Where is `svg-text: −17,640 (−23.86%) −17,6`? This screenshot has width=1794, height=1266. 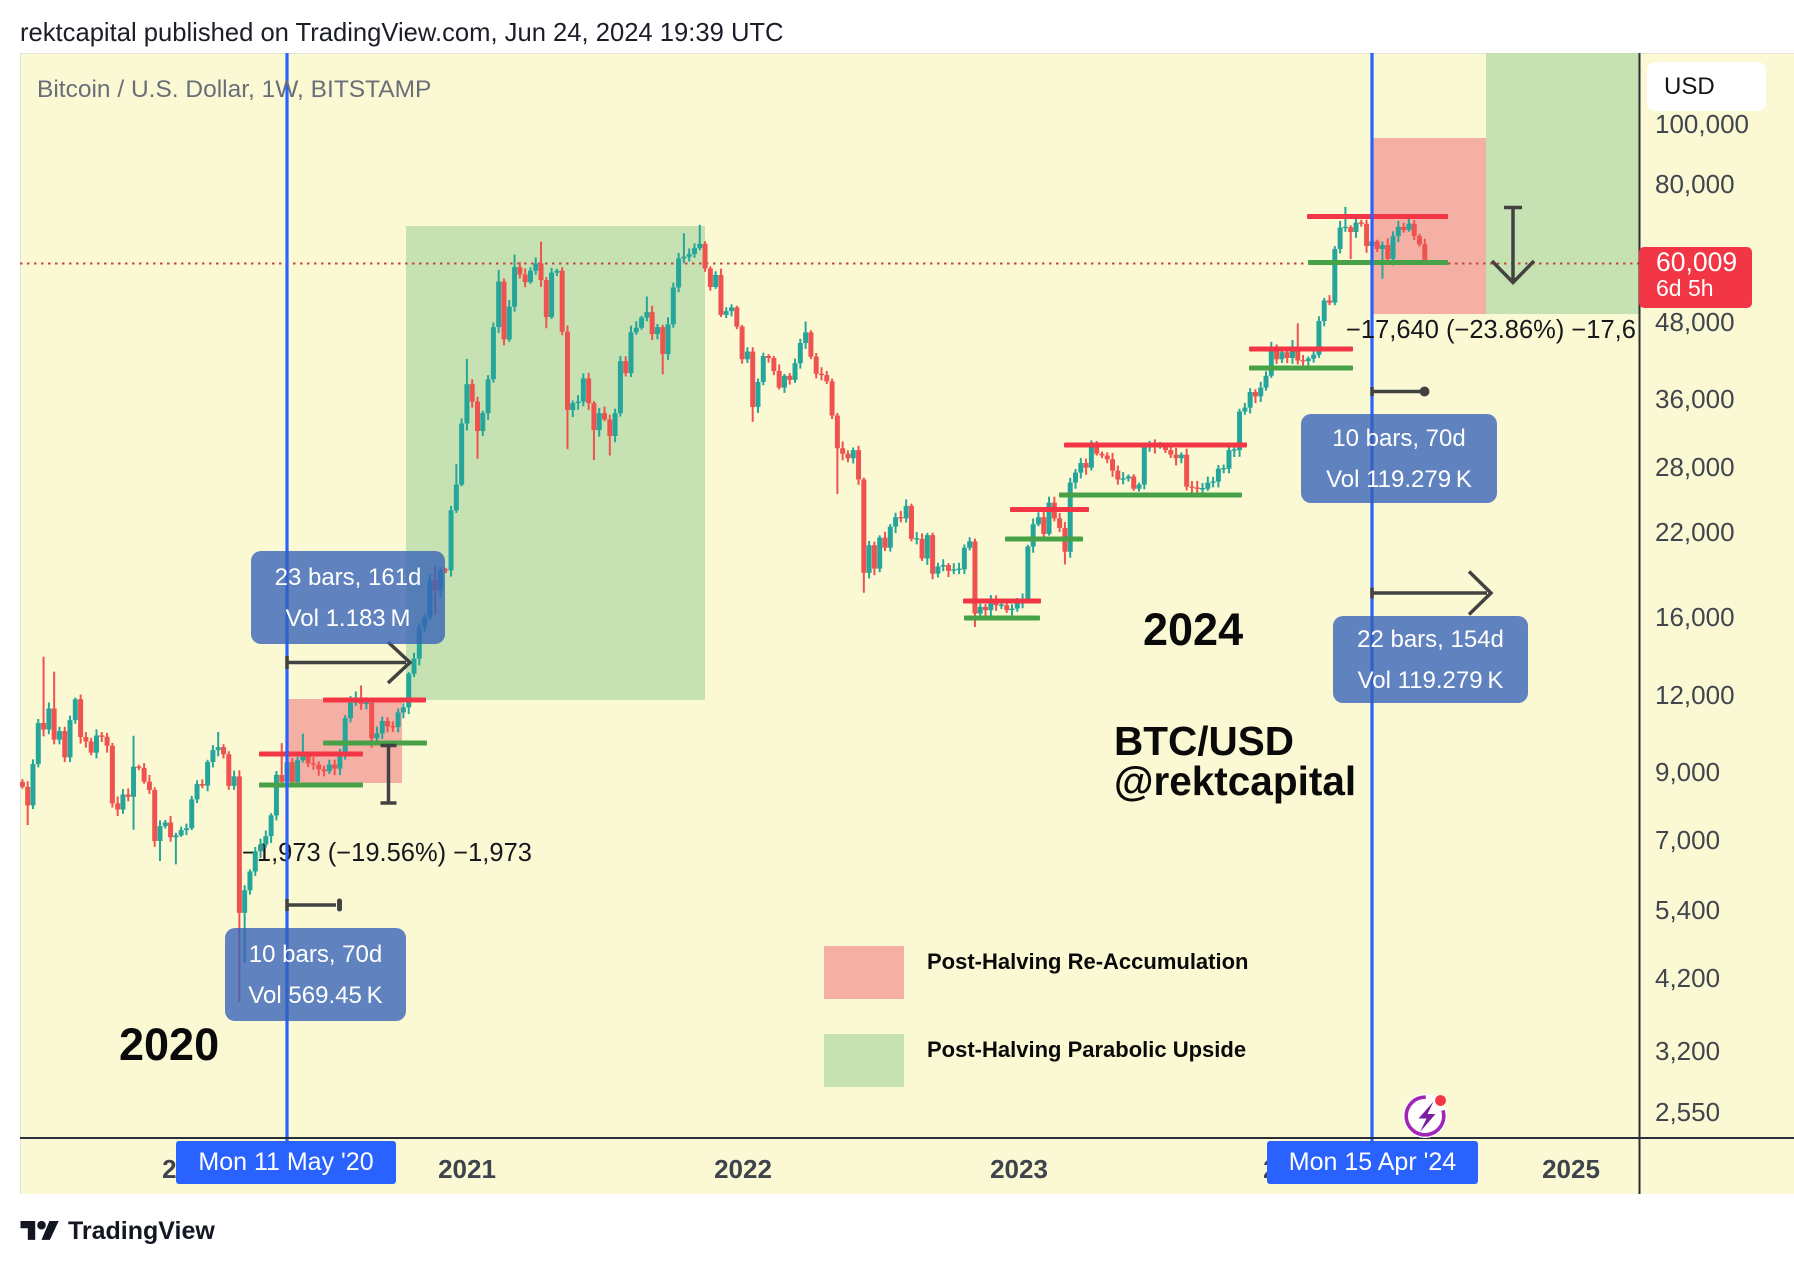 svg-text: −17,640 (−23.86%) −17,6 is located at coordinates (1491, 330).